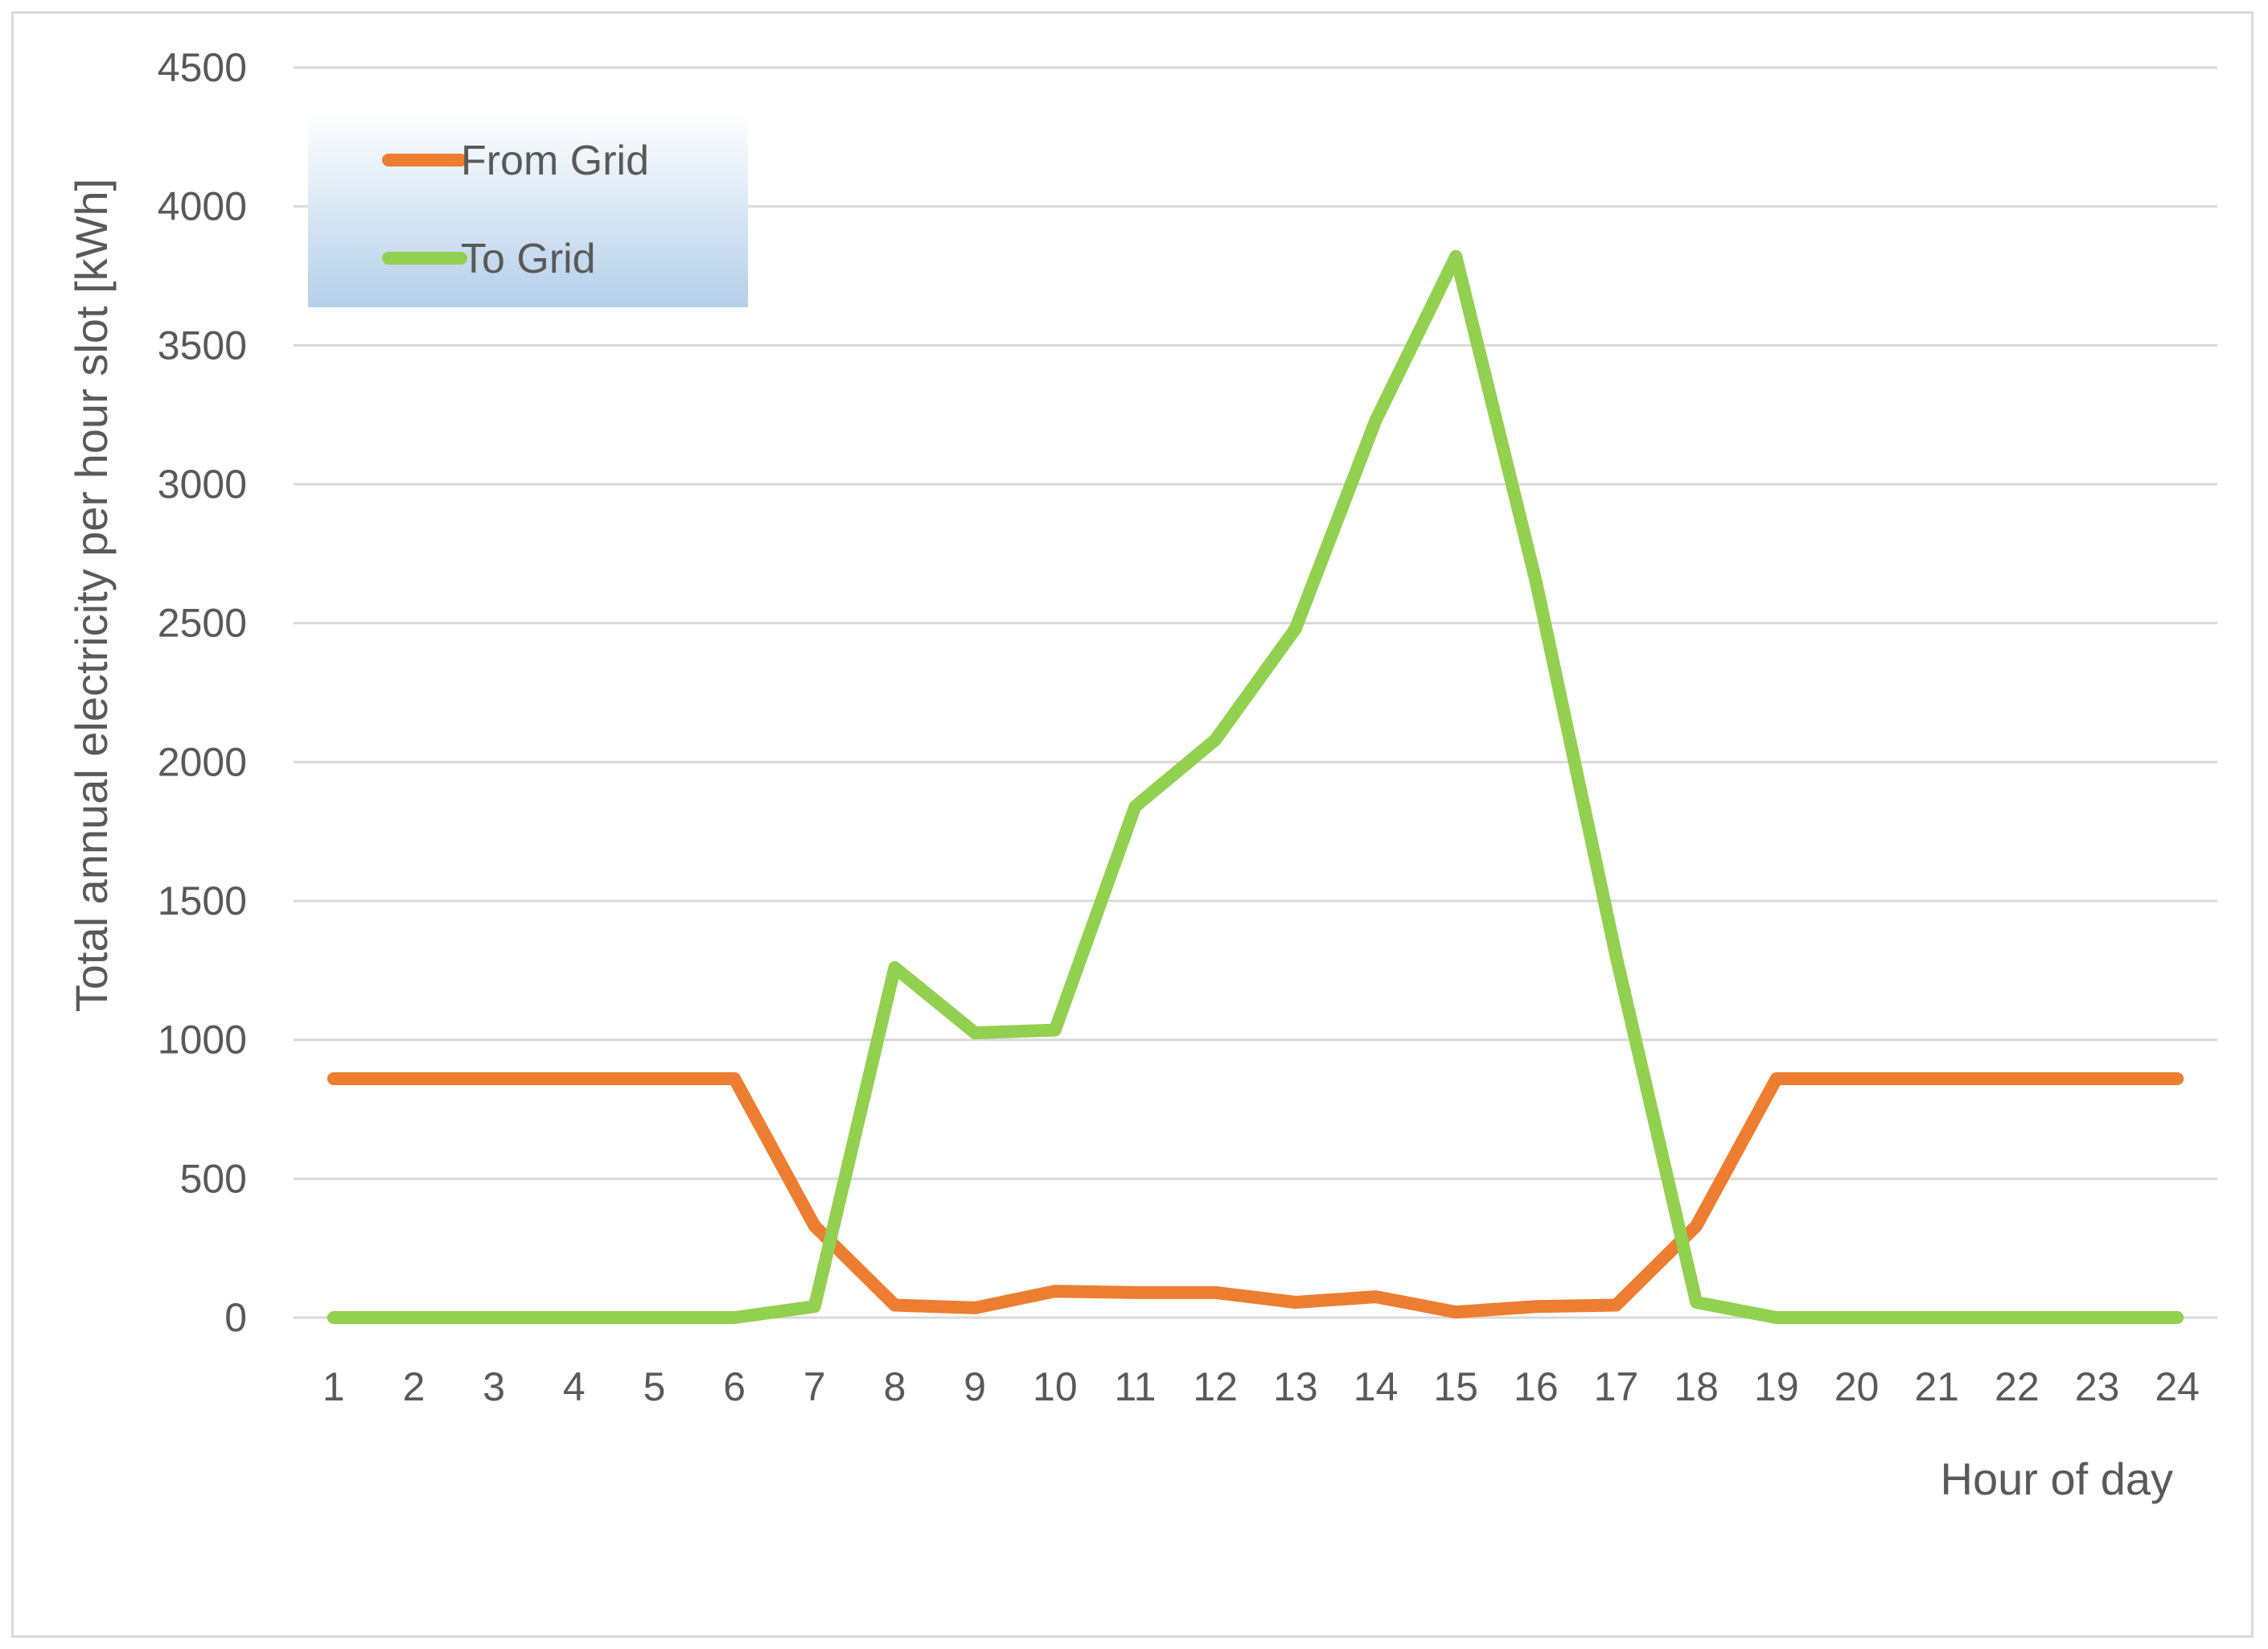  Describe the element at coordinates (1377, 1387) in the screenshot. I see `x-tick-label: 14` at that location.